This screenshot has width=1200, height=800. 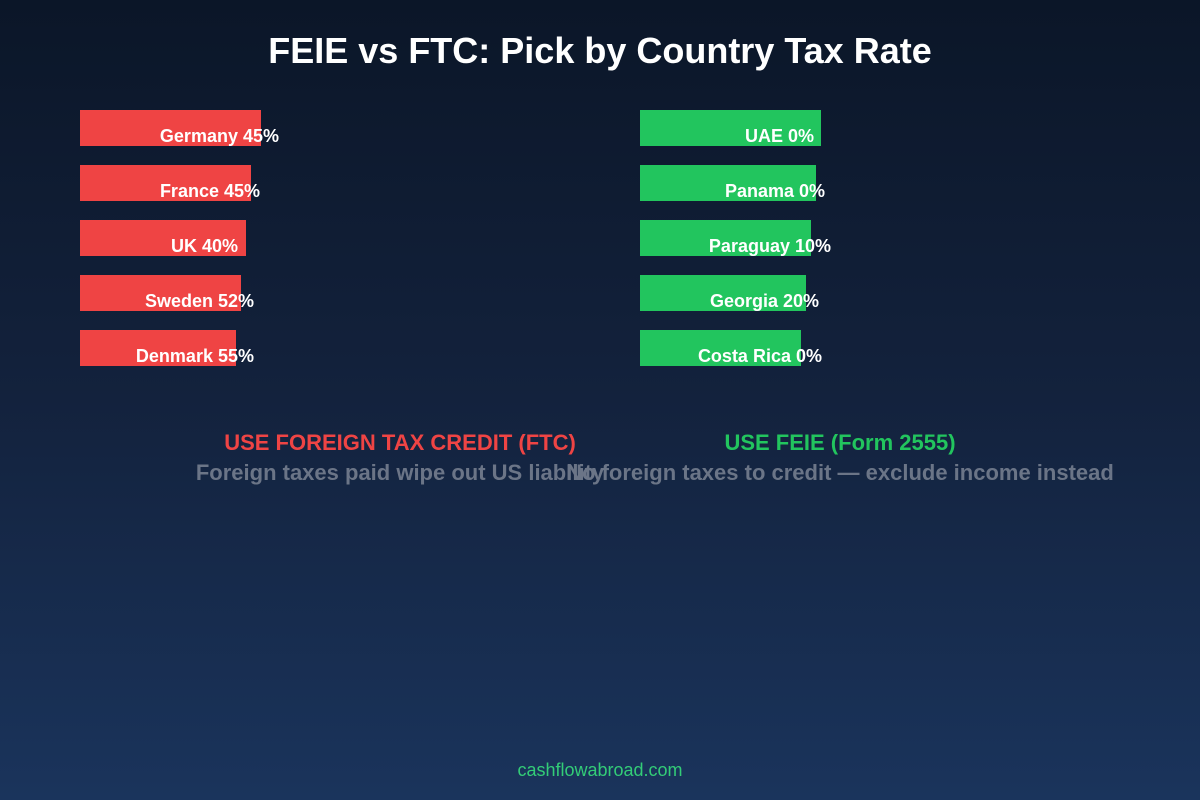 I want to click on bar-label: Costa Rica 0%, so click(x=760, y=356).